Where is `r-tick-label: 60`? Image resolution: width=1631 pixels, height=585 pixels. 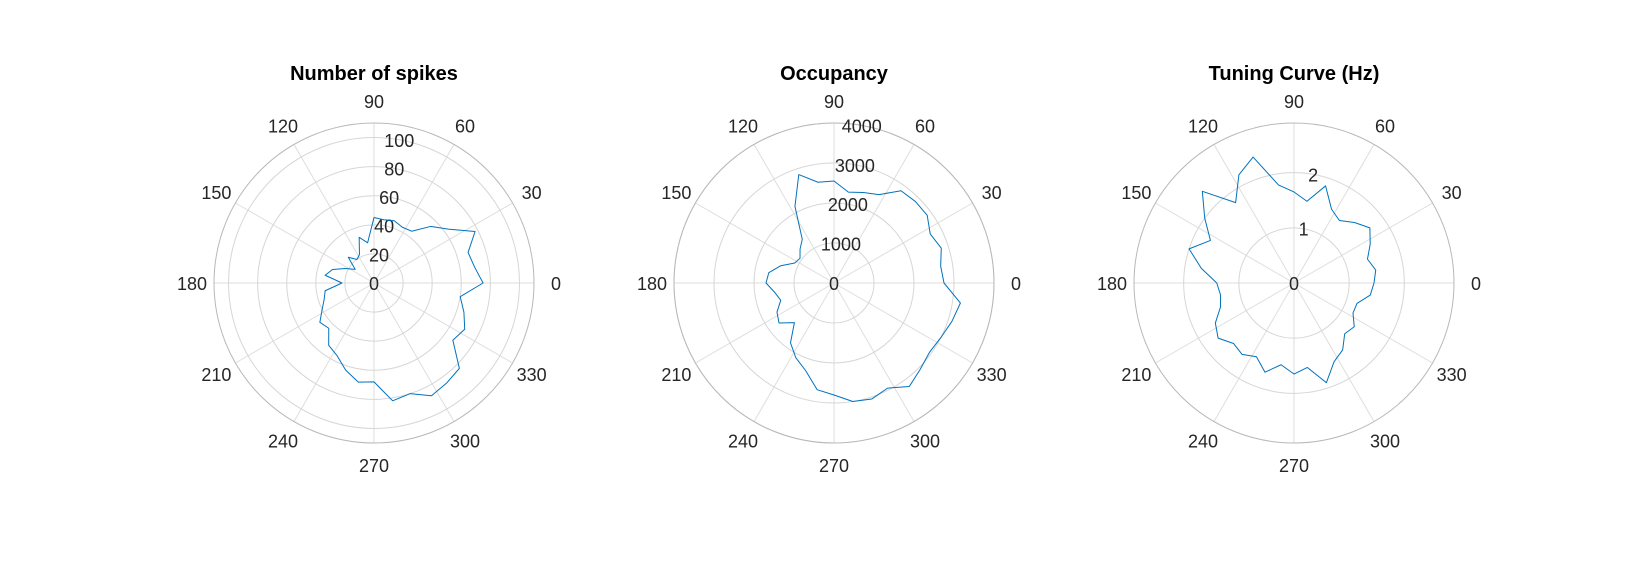 r-tick-label: 60 is located at coordinates (389, 198).